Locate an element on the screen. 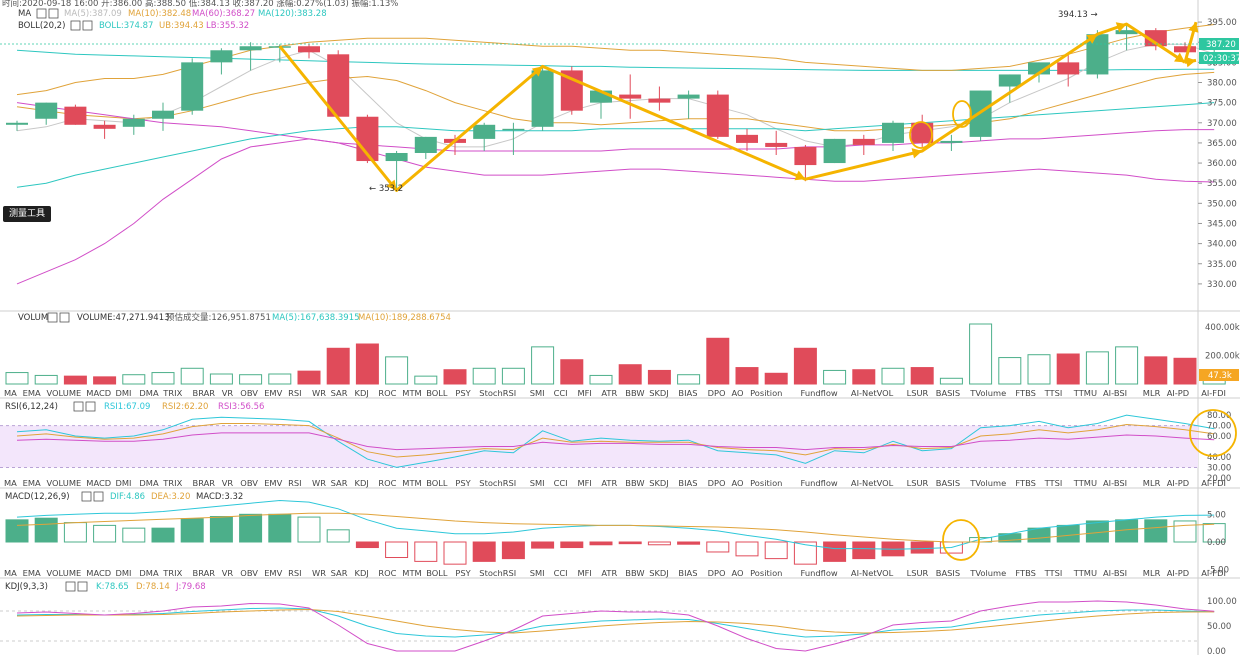 Image resolution: width=1240 pixels, height=655 pixels. indicator-menu-item: MA is located at coordinates (10, 483).